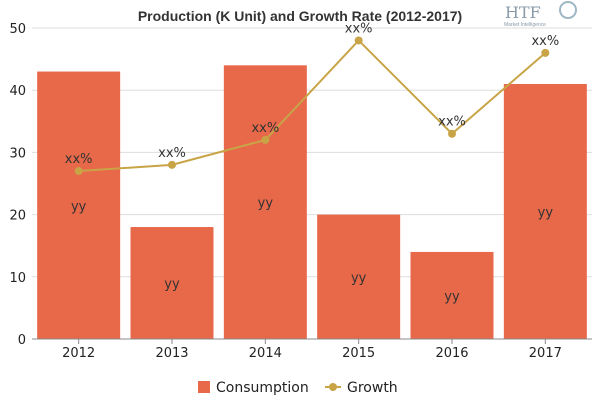 The image size is (600, 400). I want to click on y-tick-label: 30, so click(17, 153).